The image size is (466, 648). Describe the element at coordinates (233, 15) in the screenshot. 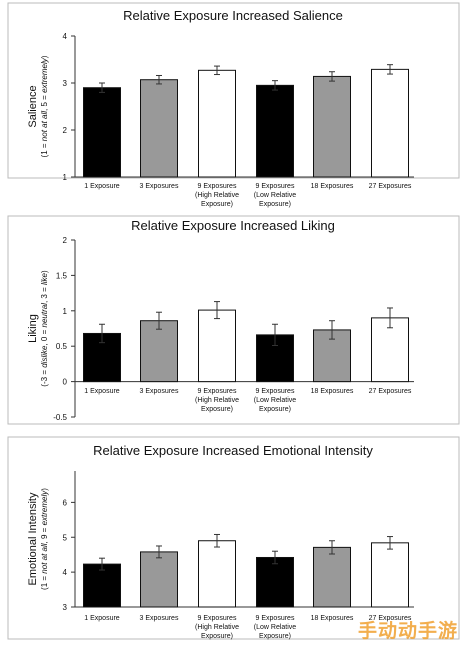

I see `chart-title: Relative Exposure Increased Salience` at that location.